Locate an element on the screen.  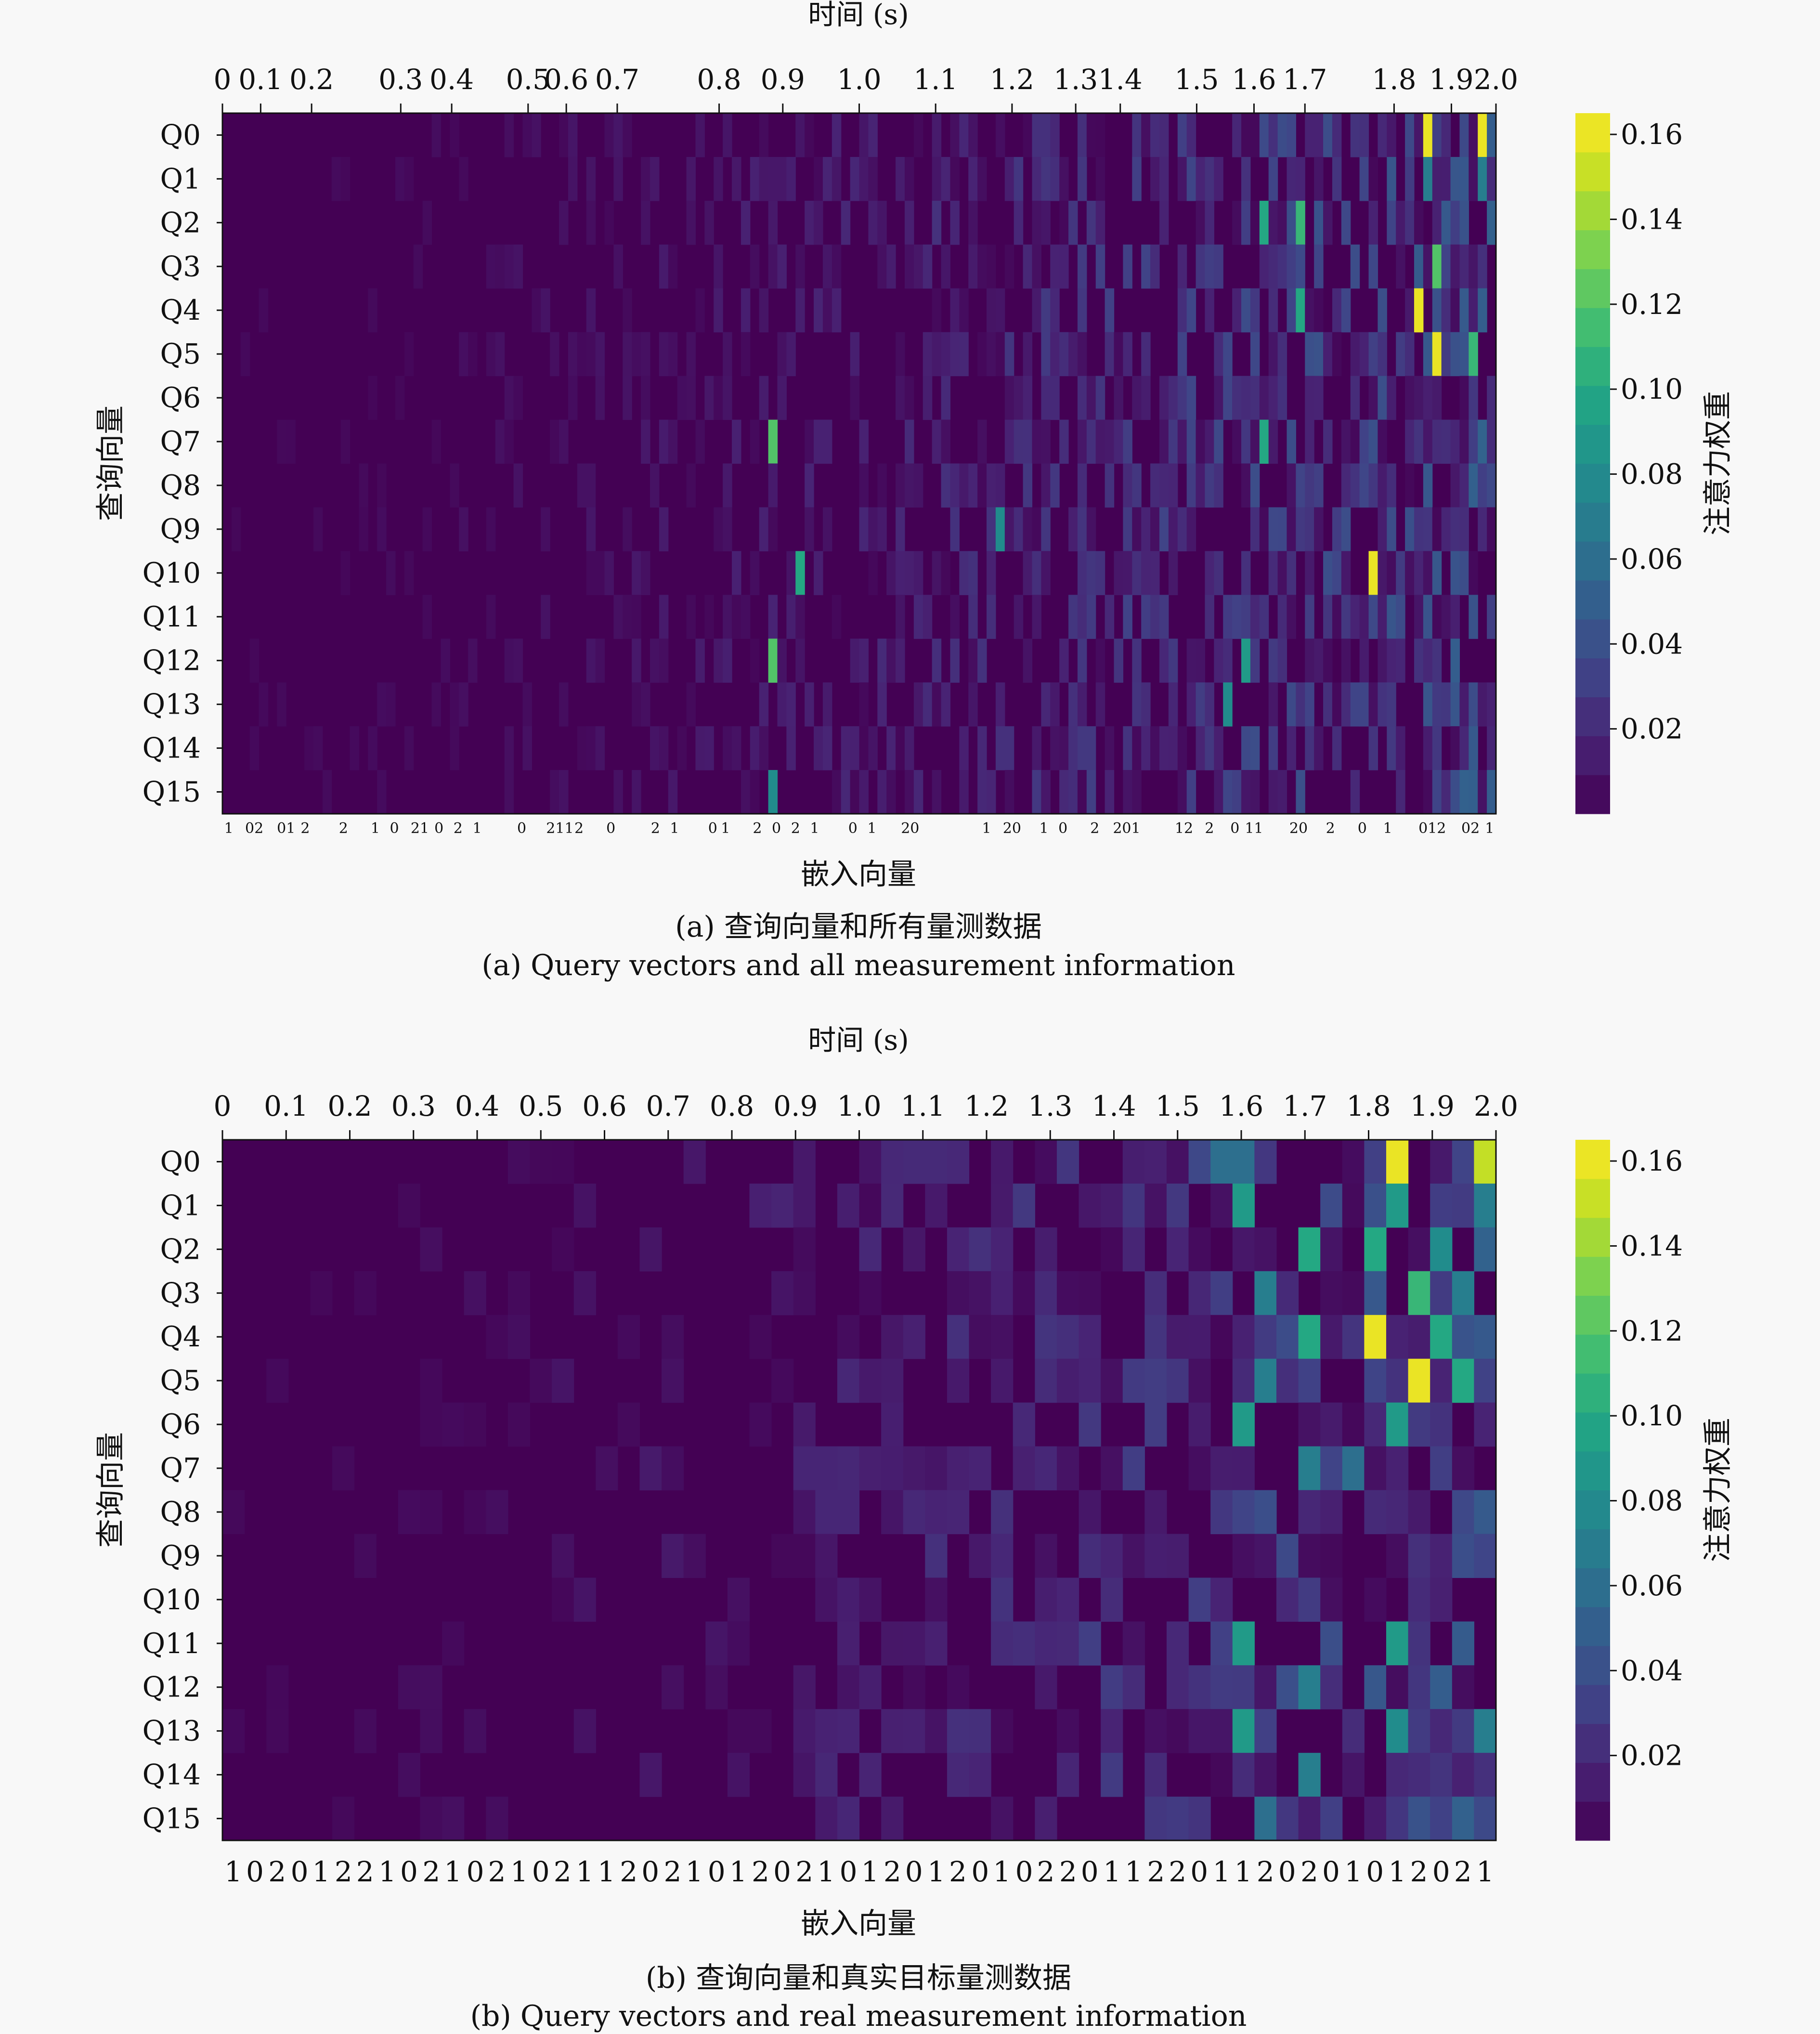
panel-b-time-tick-label: 0.9 is located at coordinates (795, 1106).